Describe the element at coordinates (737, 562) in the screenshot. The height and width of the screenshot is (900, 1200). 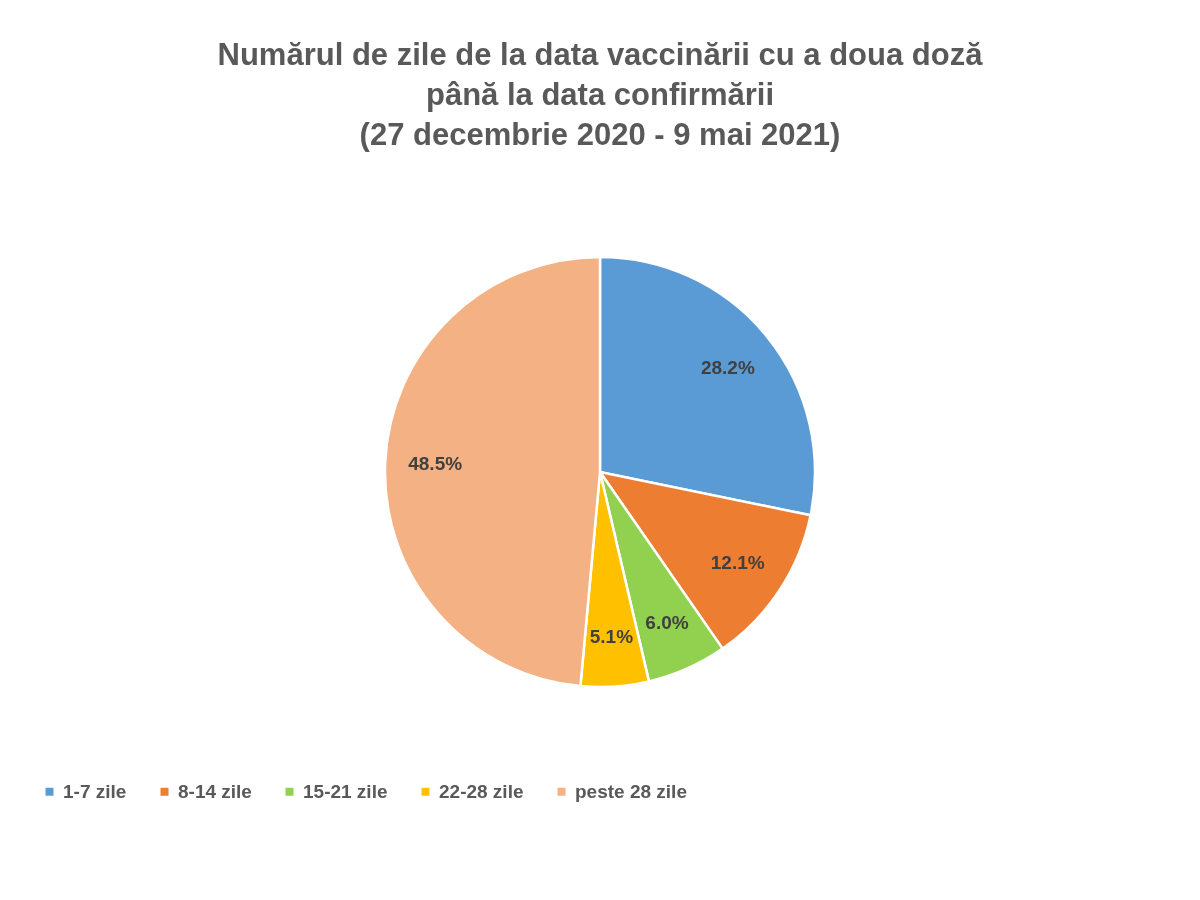
I see `data-label: 12.1%` at that location.